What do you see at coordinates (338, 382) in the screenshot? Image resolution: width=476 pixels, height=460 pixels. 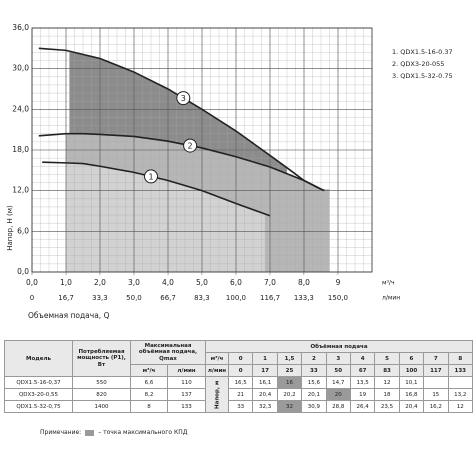 I see `head-value: 14,7` at bounding box center [338, 382].